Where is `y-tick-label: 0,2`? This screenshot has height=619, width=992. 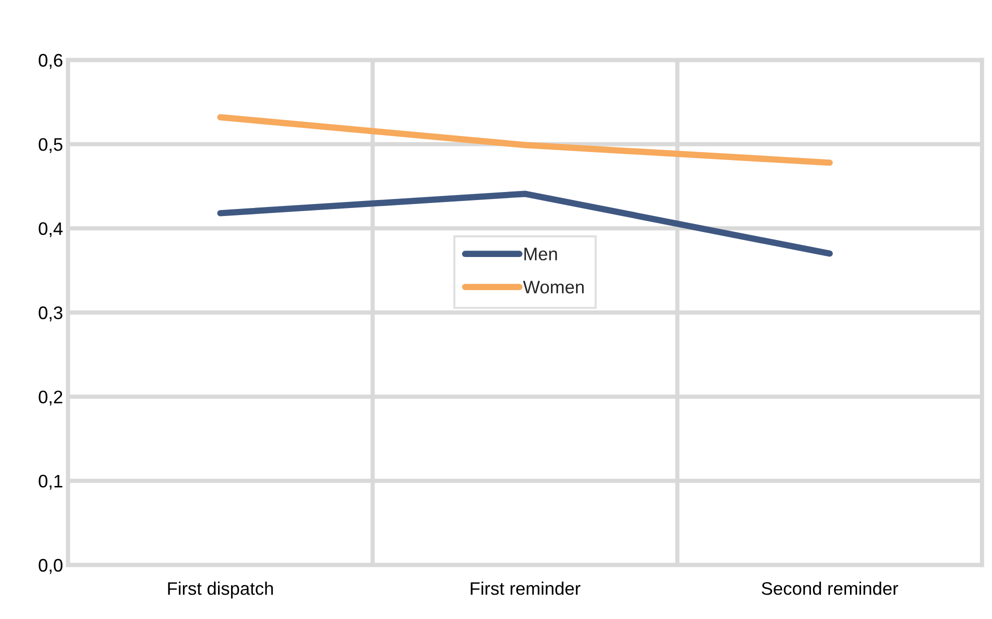 y-tick-label: 0,2 is located at coordinates (50, 398).